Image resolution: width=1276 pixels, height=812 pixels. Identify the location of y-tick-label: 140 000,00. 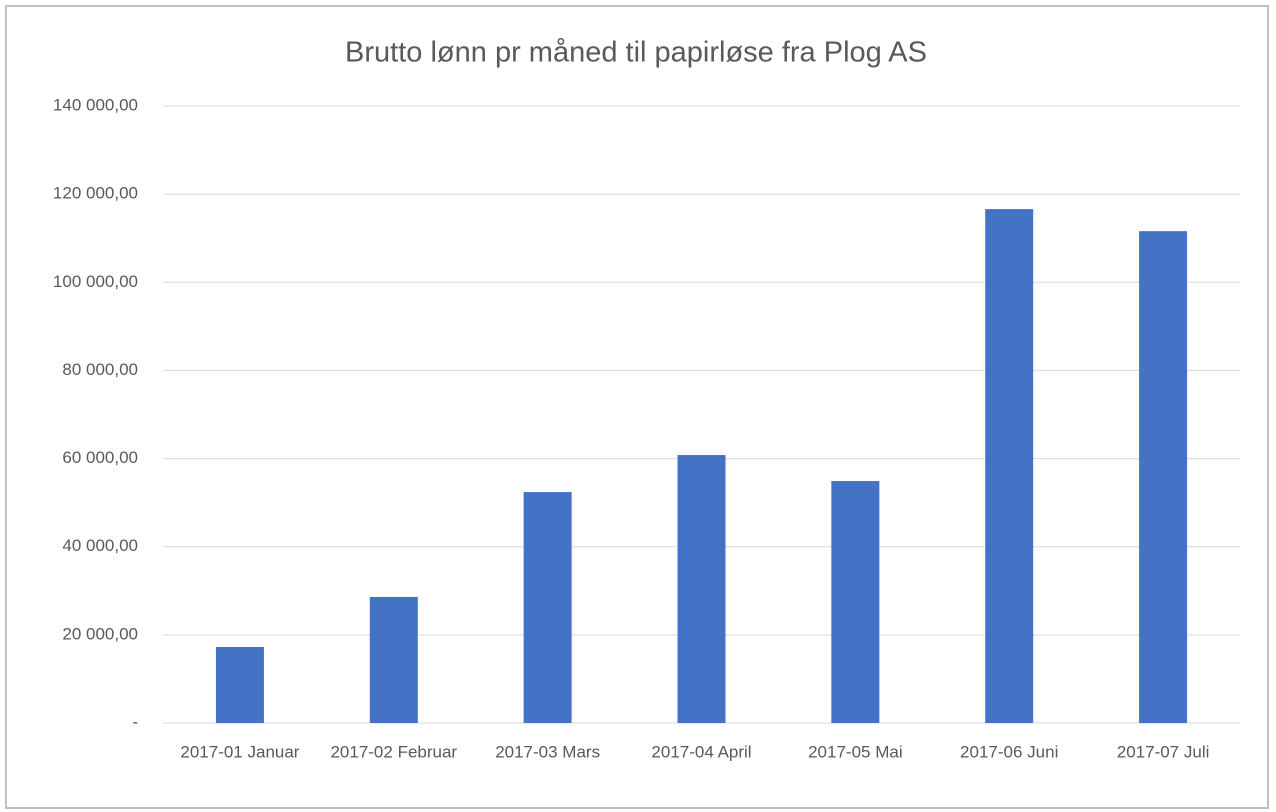
(95, 104).